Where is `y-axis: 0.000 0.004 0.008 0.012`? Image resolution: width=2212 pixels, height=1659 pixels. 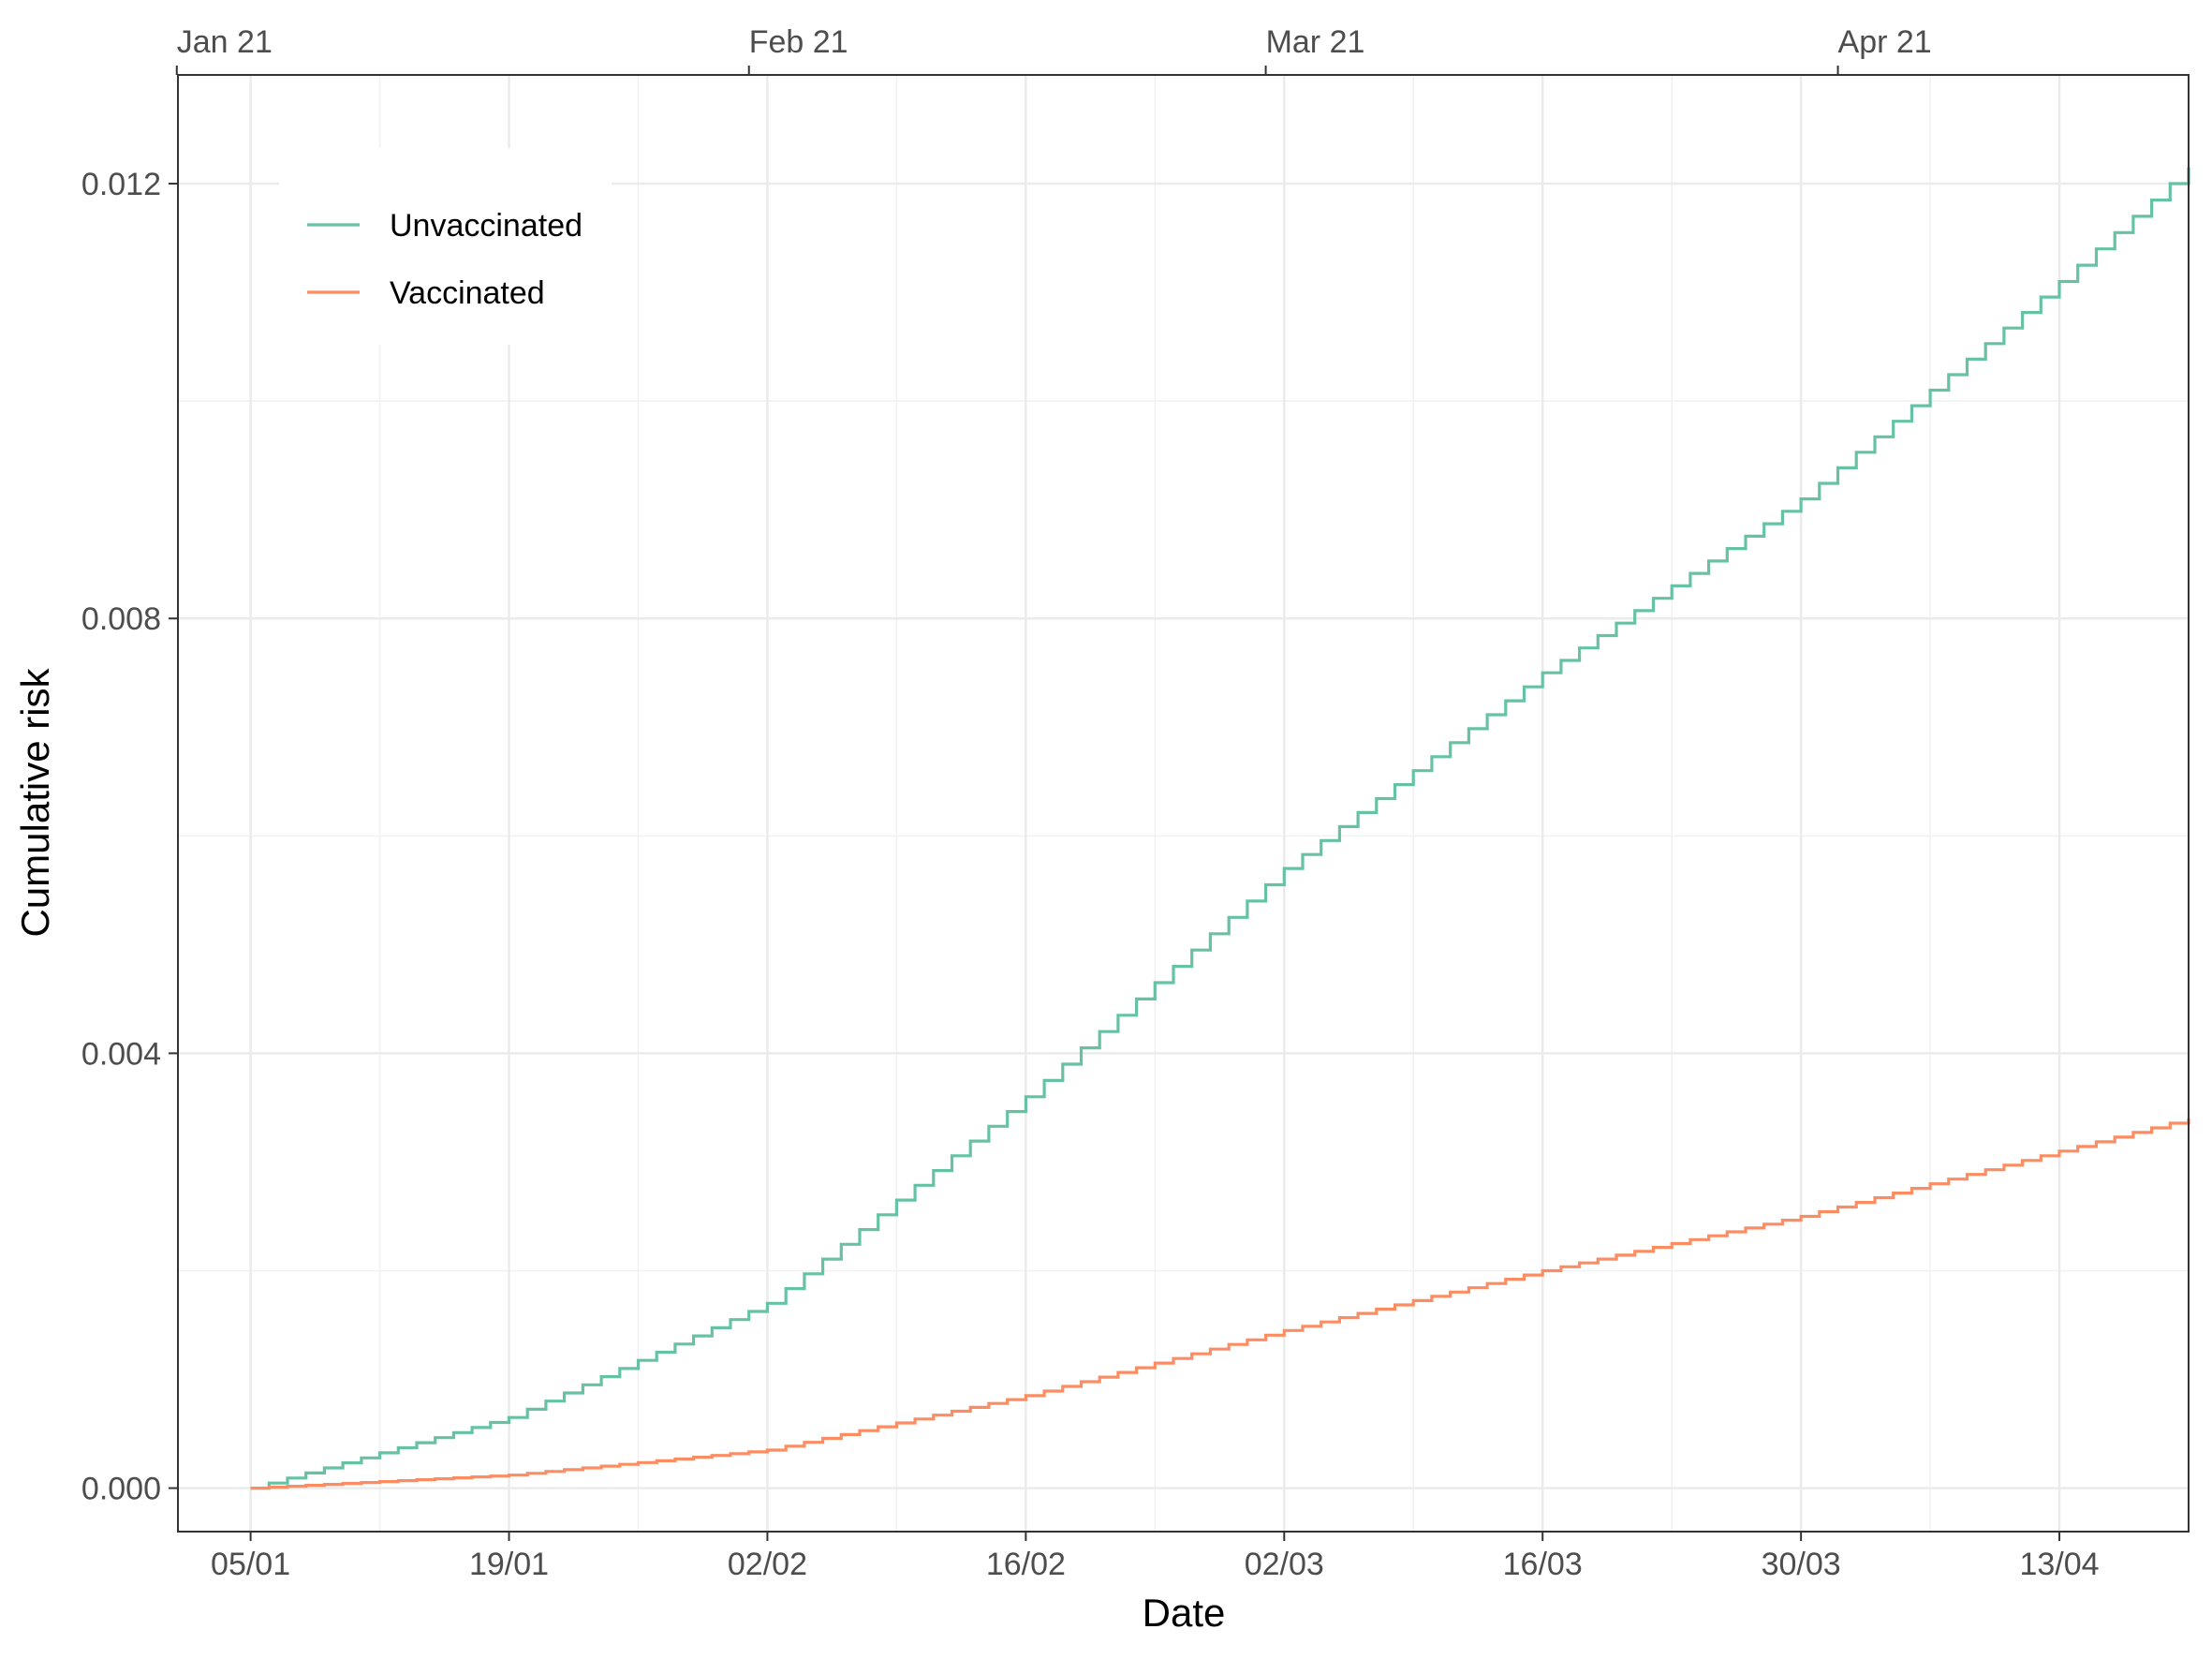
y-axis: 0.000 0.004 0.008 0.012 is located at coordinates (130, 837).